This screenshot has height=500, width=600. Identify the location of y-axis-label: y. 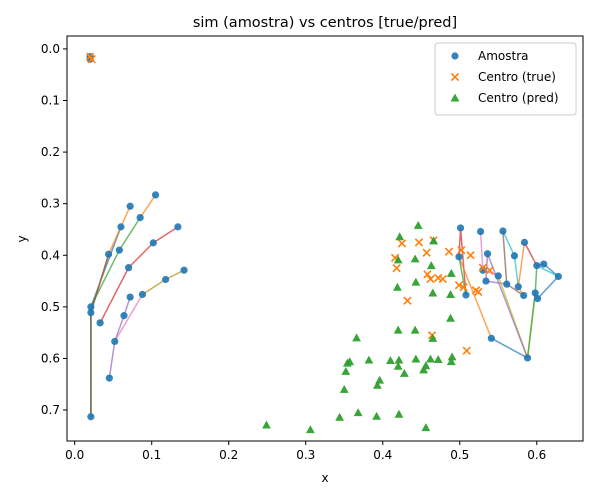
(22, 238).